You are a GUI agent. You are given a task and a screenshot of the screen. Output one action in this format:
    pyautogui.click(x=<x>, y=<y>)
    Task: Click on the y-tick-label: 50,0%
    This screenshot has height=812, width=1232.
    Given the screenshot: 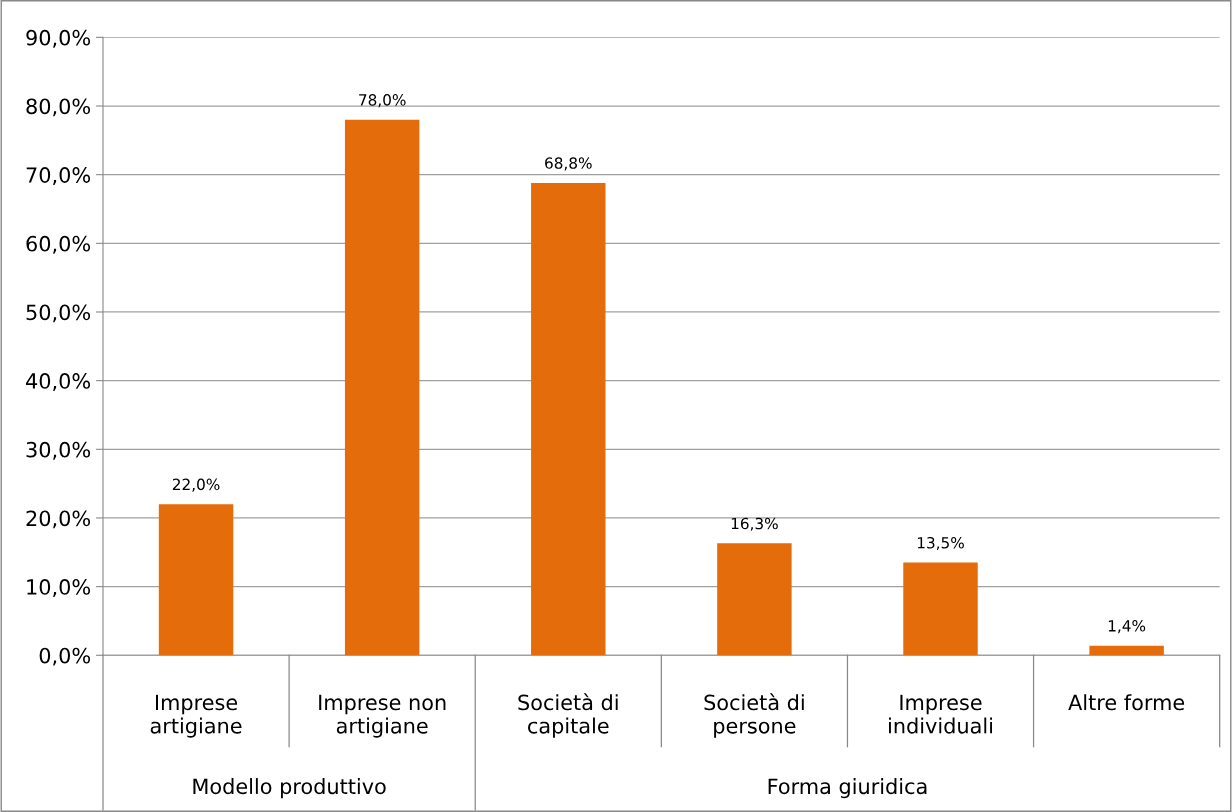 What is the action you would take?
    pyautogui.click(x=58, y=313)
    